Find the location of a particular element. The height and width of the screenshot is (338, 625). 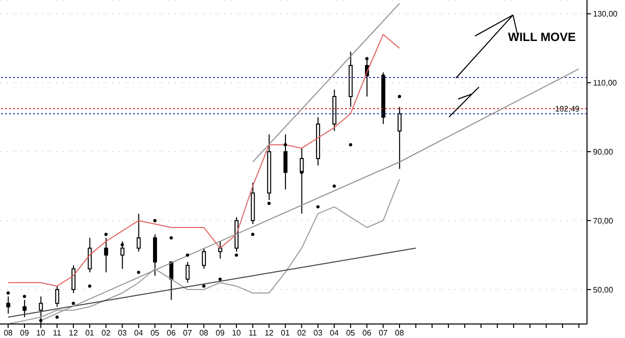

y-tick-label: 90,00 is located at coordinates (603, 152).